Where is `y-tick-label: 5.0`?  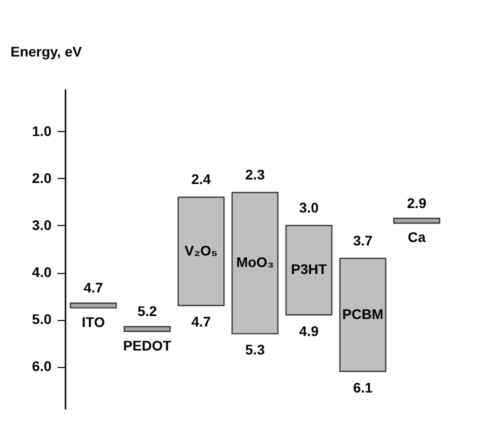 y-tick-label: 5.0 is located at coordinates (42, 319).